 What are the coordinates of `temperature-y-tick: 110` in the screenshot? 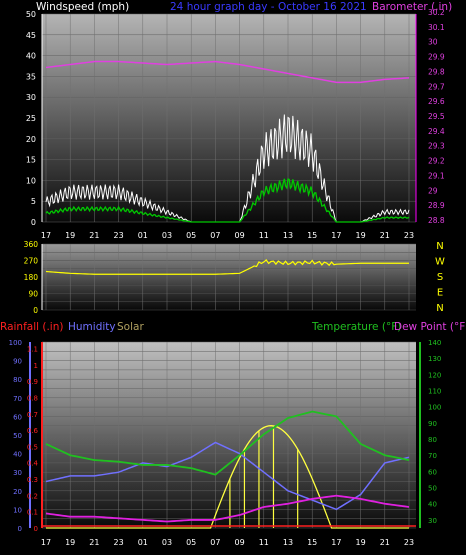 It's located at (434, 392).